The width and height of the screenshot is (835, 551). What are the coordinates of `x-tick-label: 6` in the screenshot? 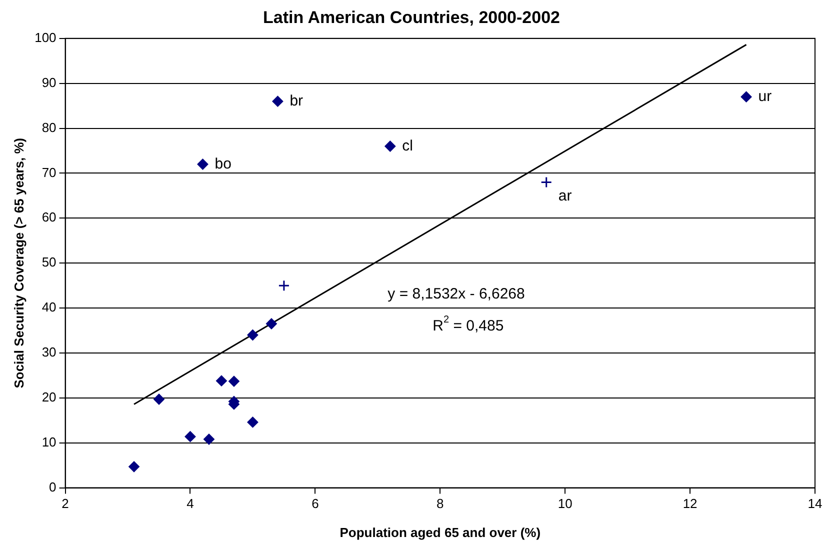 It's located at (315, 504).